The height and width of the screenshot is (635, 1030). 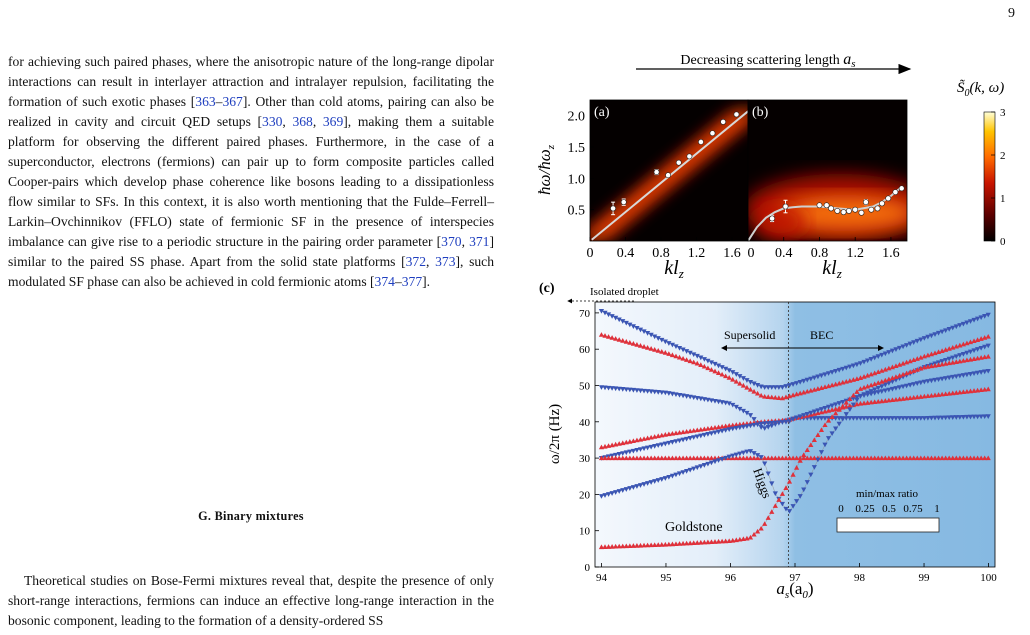 I want to click on citation-ref: 374, so click(x=384, y=281).